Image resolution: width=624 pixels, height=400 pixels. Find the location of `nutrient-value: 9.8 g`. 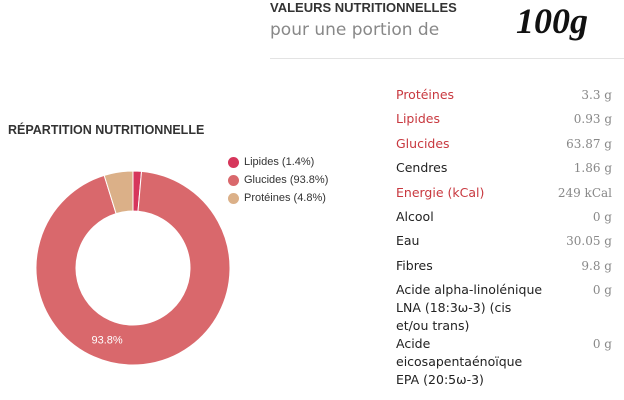

nutrient-value: 9.8 g is located at coordinates (596, 265).